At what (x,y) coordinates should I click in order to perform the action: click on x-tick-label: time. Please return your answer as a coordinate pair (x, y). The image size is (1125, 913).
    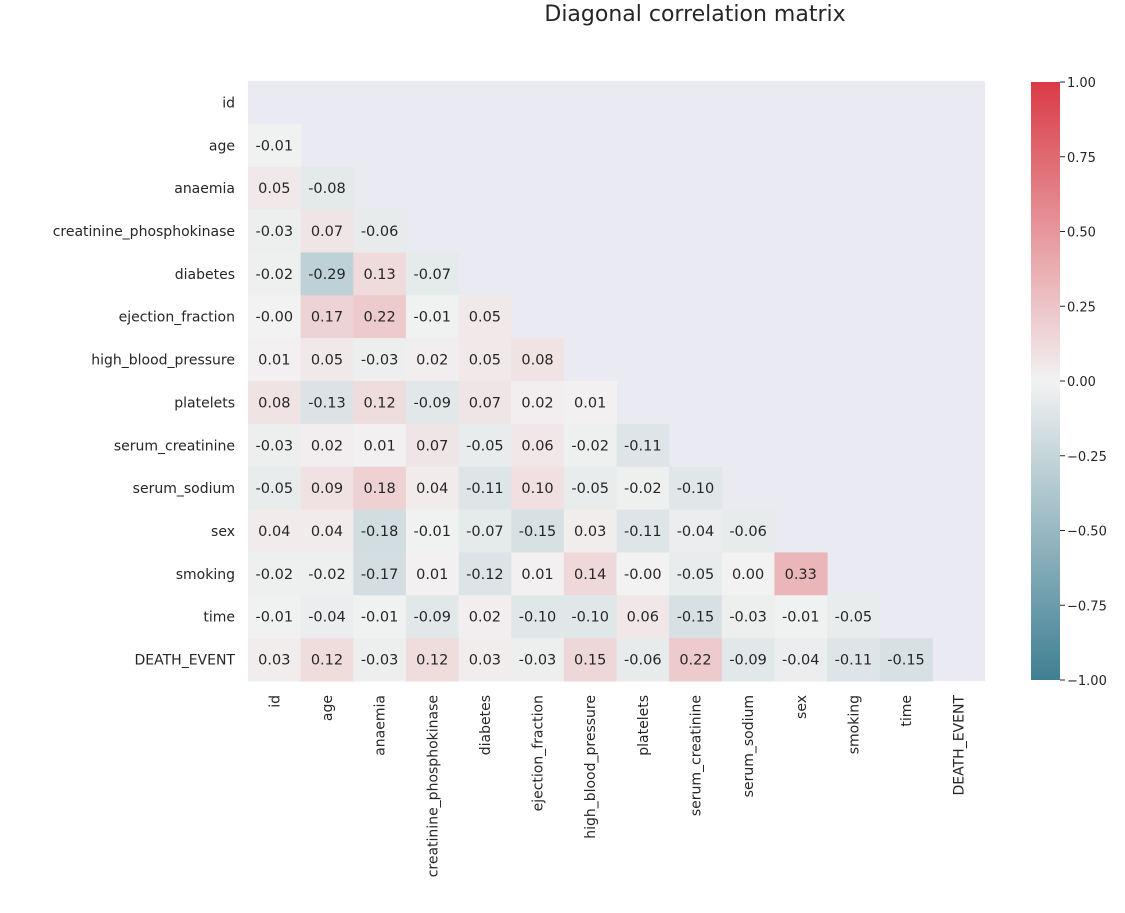
    Looking at the image, I should click on (907, 711).